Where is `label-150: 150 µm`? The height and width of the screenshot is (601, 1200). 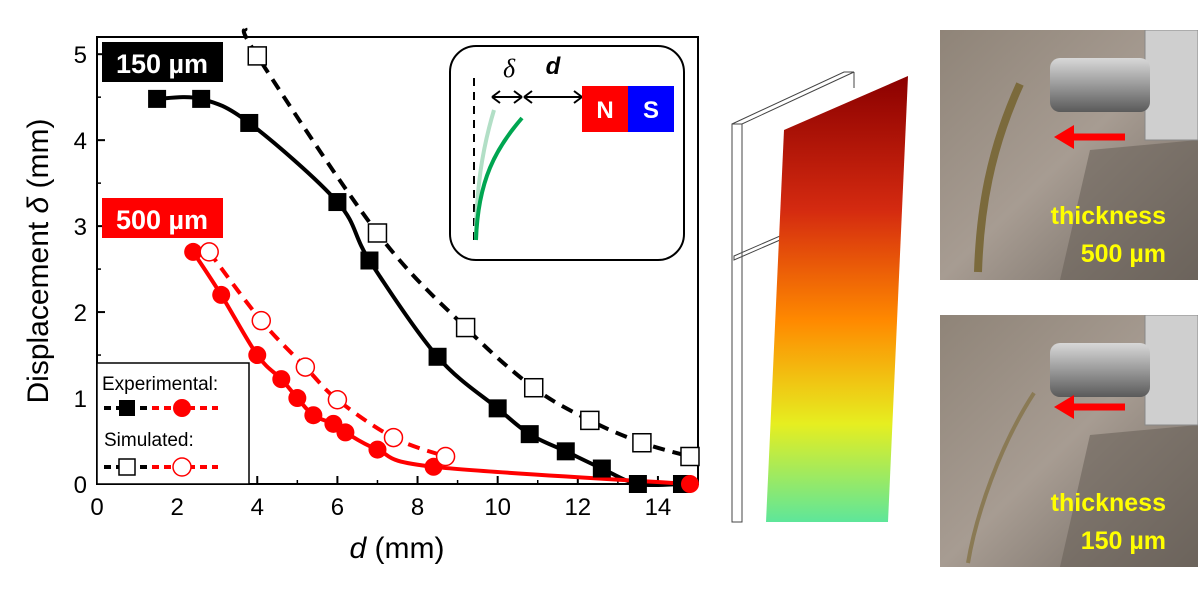 label-150: 150 µm is located at coordinates (162, 64).